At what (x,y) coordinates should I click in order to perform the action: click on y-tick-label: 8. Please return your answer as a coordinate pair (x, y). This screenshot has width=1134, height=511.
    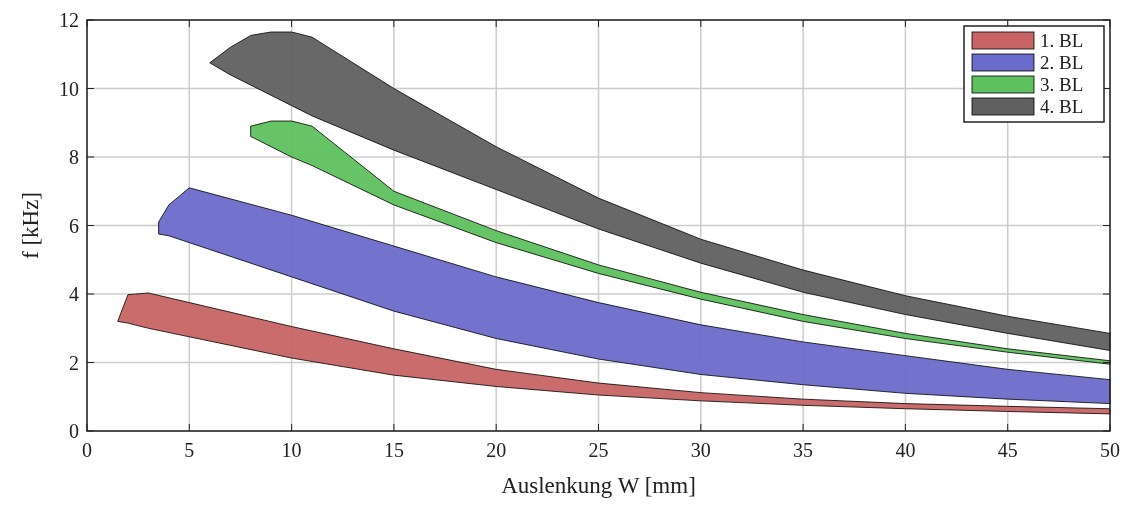
    Looking at the image, I should click on (74, 157).